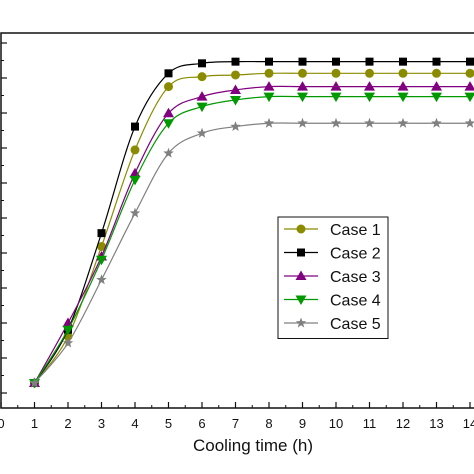 This screenshot has height=474, width=474. Describe the element at coordinates (67, 423) in the screenshot. I see `x-tick-label: 2` at that location.